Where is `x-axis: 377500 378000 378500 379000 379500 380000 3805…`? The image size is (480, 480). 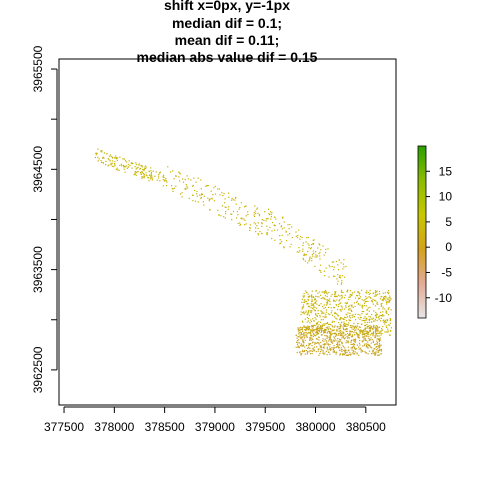 x-axis: 377500 378000 378500 379000 379500 380000 3805… is located at coordinates (215, 420).